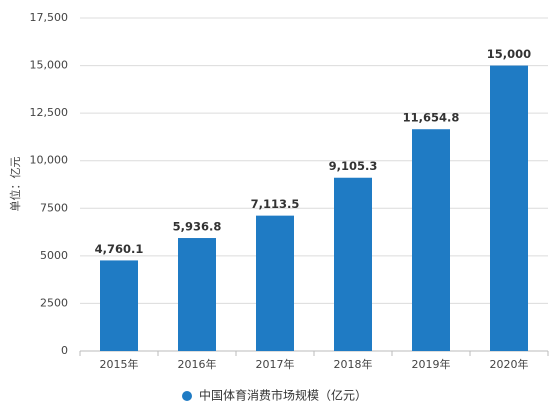 This screenshot has width=560, height=414. I want to click on value-label: 15,000, so click(509, 54).